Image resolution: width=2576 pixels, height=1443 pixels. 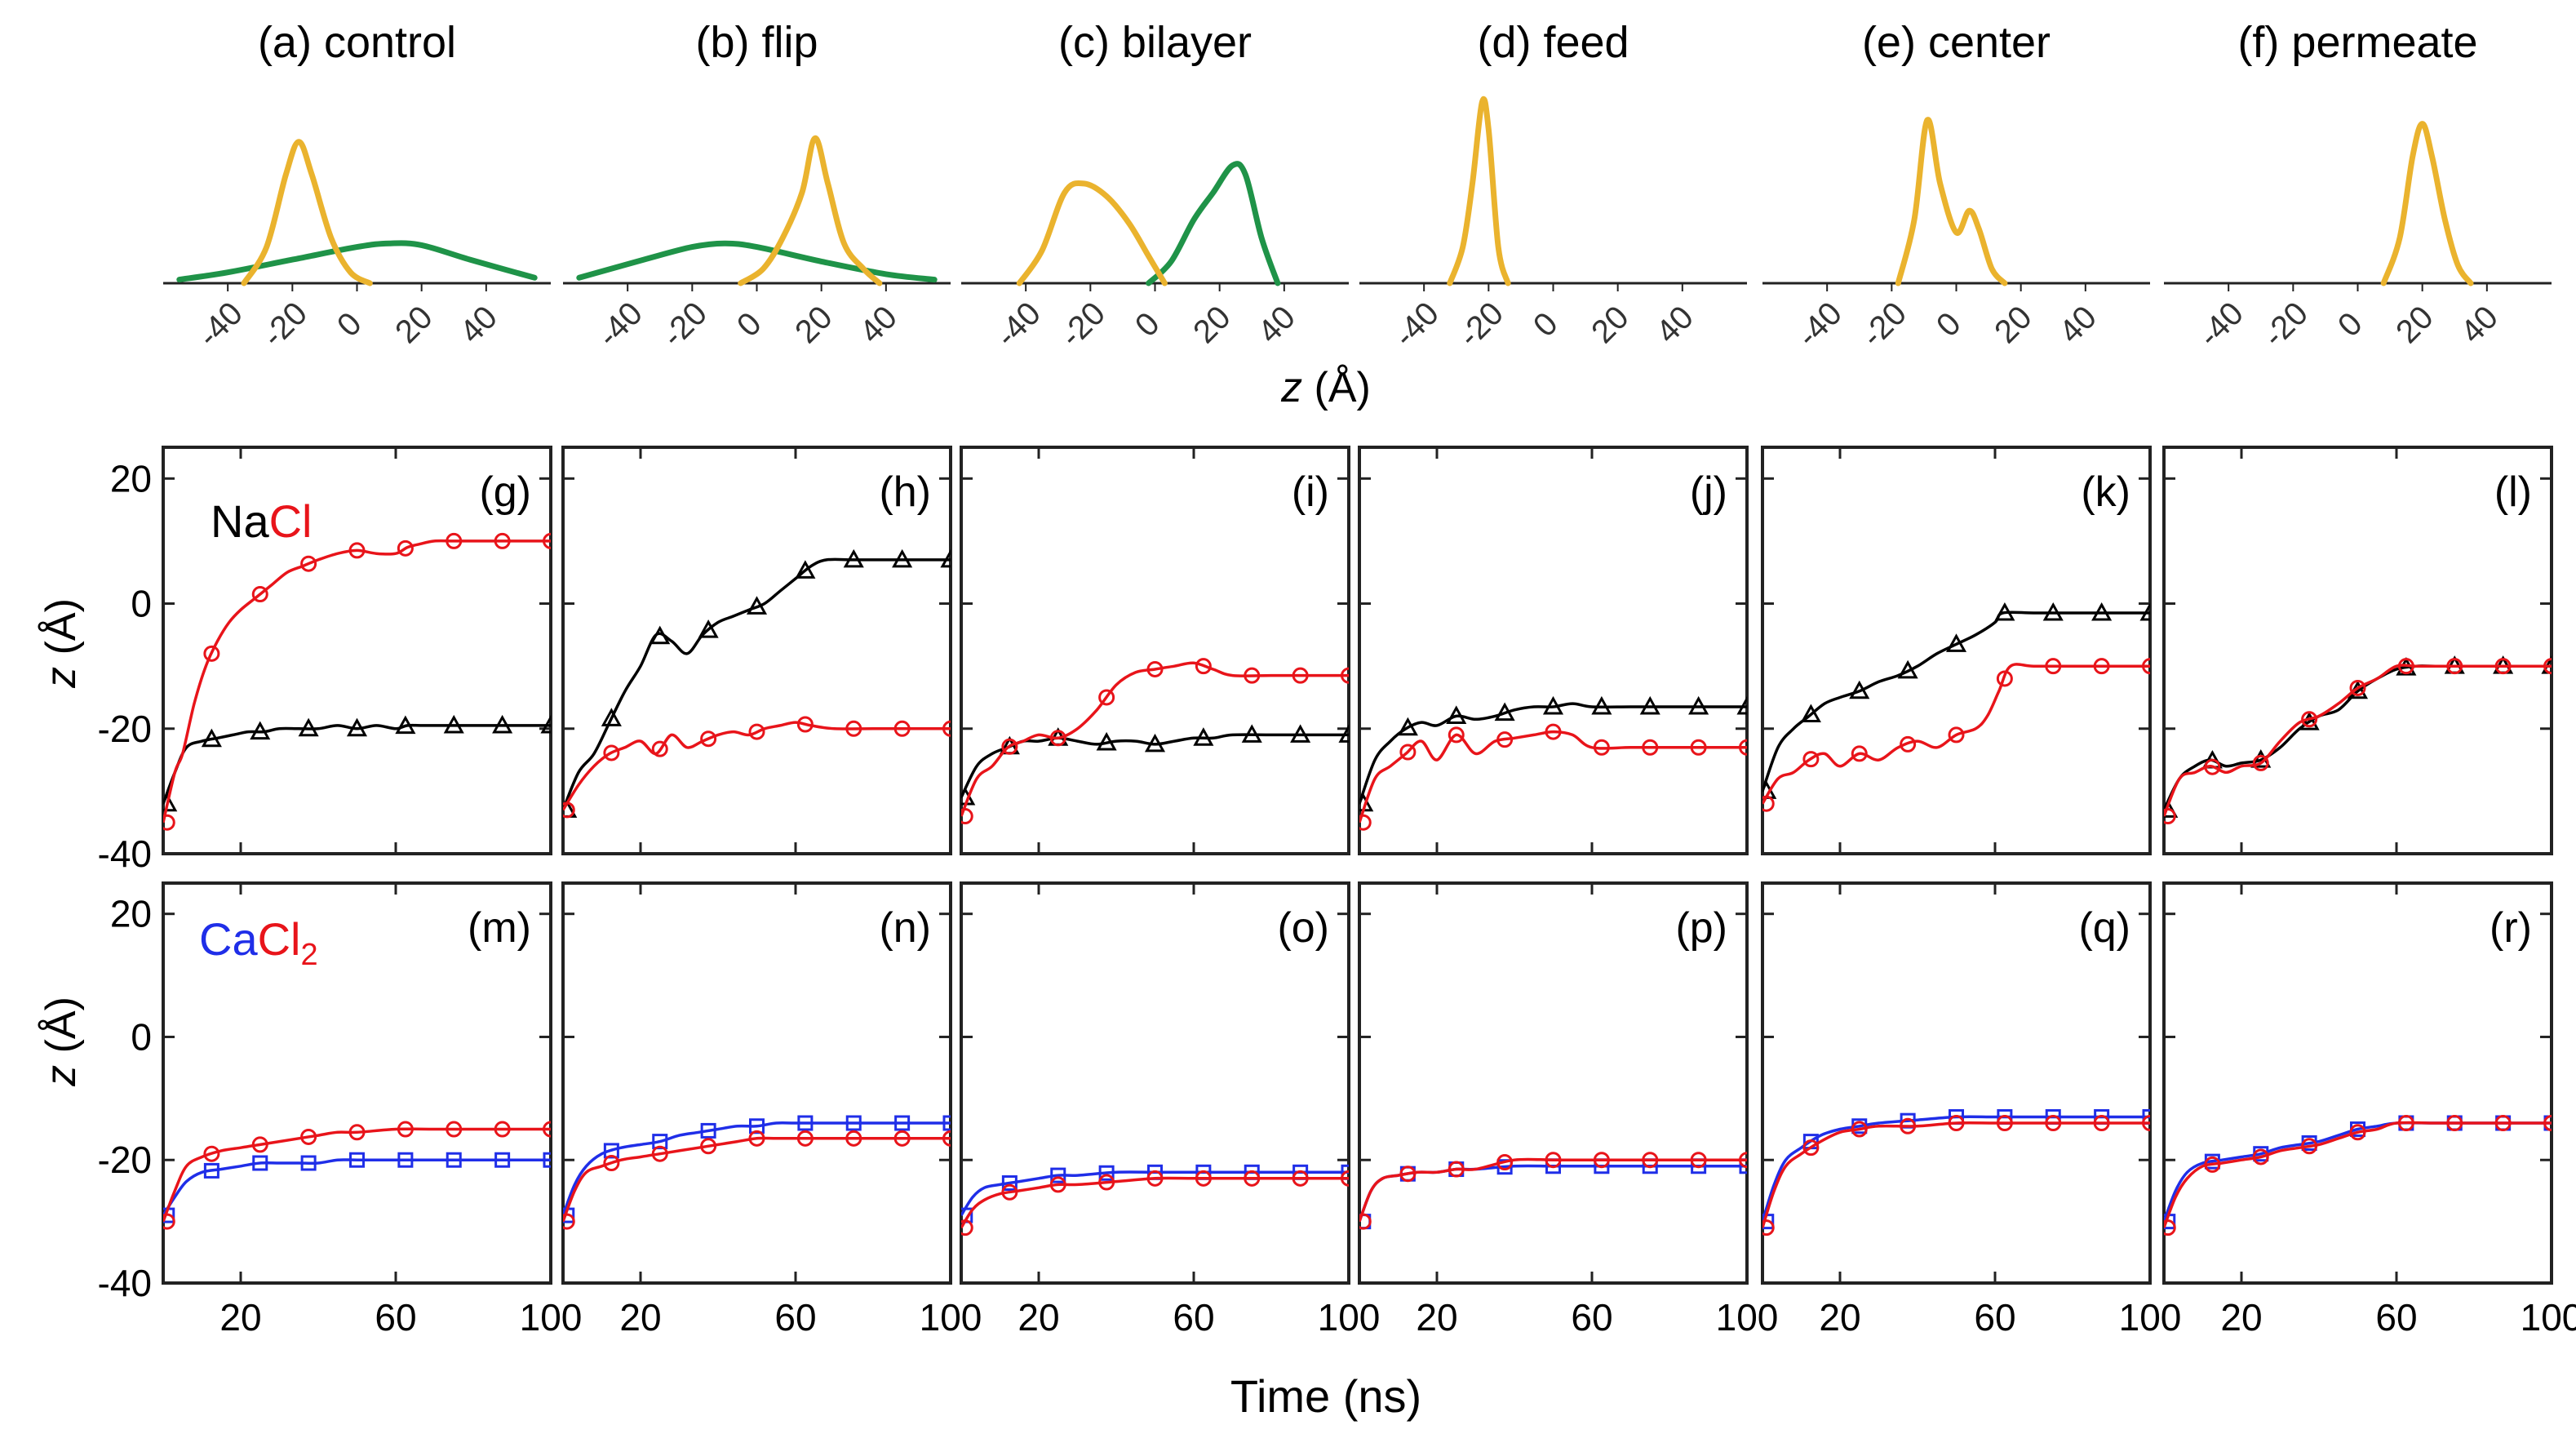 What do you see at coordinates (1310, 492) in the screenshot?
I see `panel-label: (i)` at bounding box center [1310, 492].